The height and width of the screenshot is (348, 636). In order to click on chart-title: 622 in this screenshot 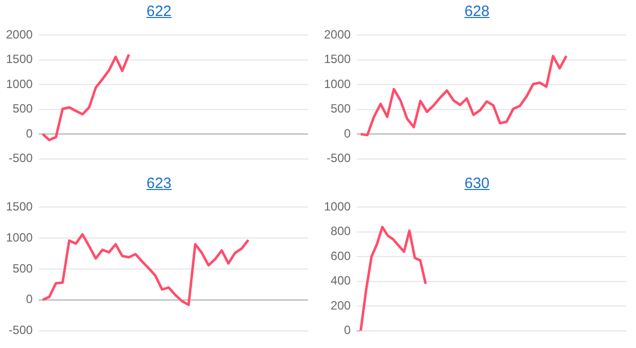, I will do `click(159, 12)`.